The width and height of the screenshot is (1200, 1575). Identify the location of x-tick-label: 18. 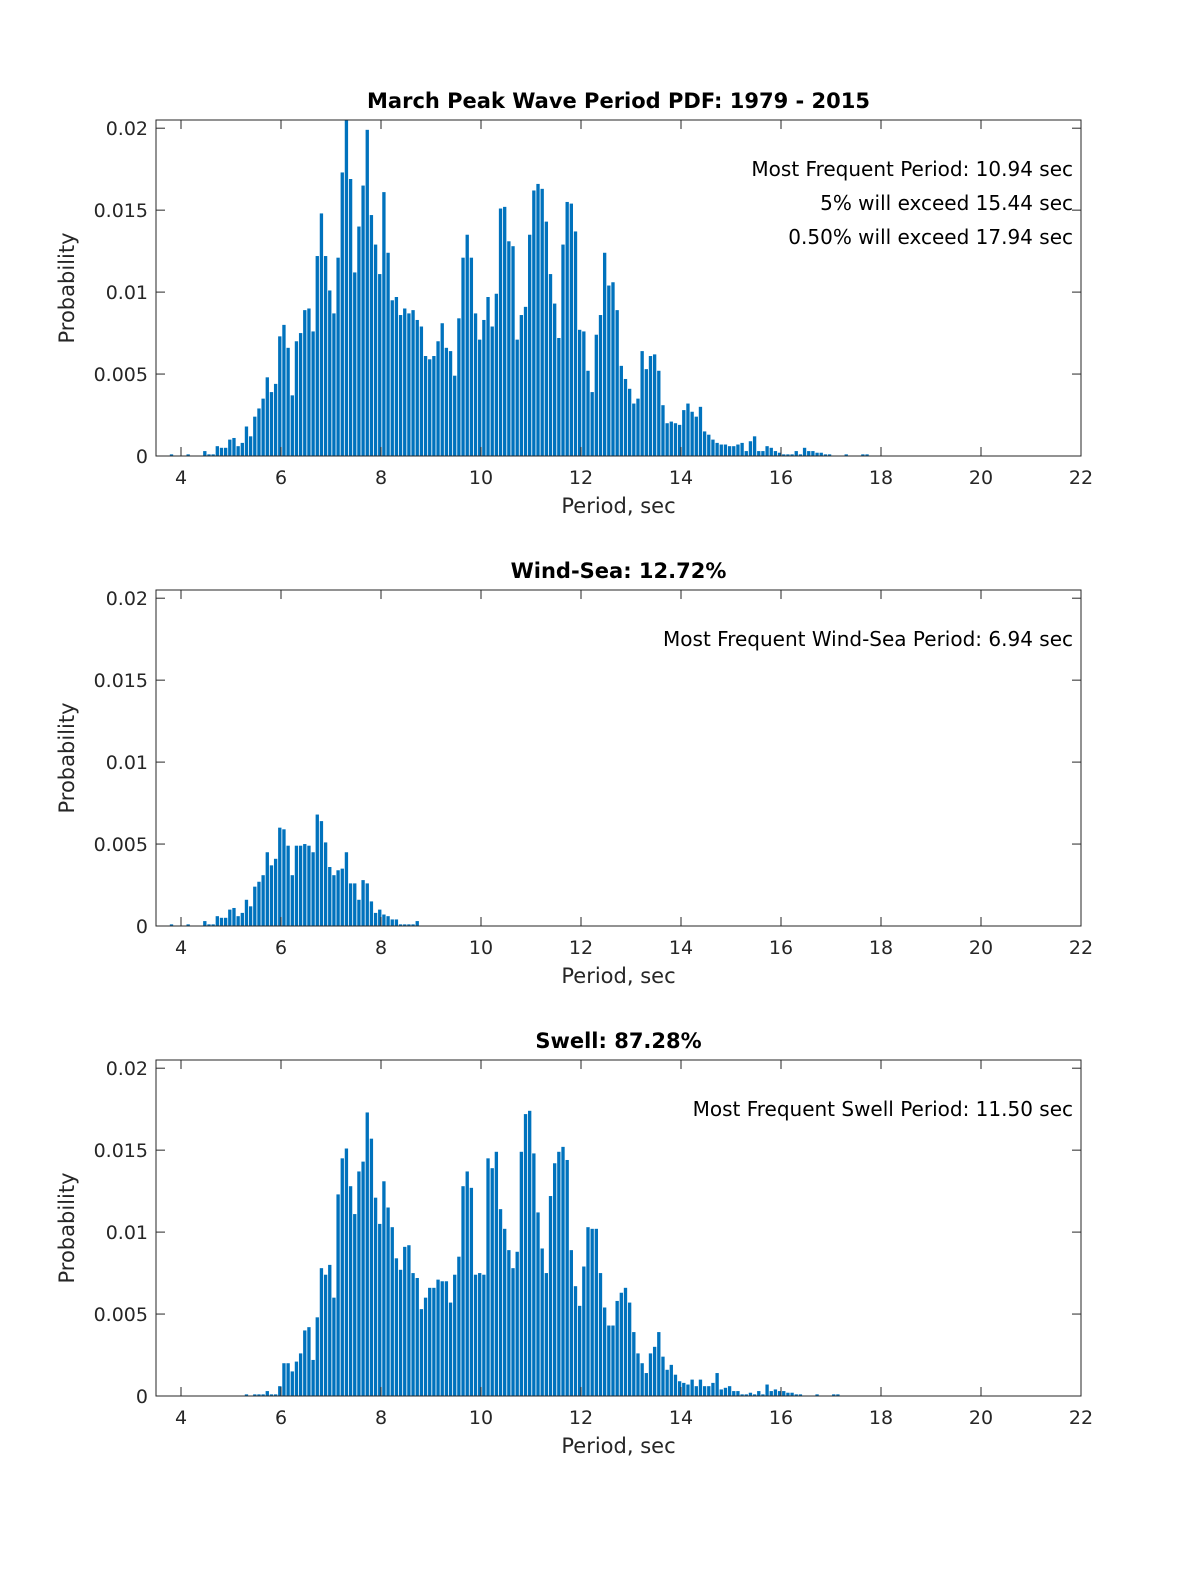
(881, 1418).